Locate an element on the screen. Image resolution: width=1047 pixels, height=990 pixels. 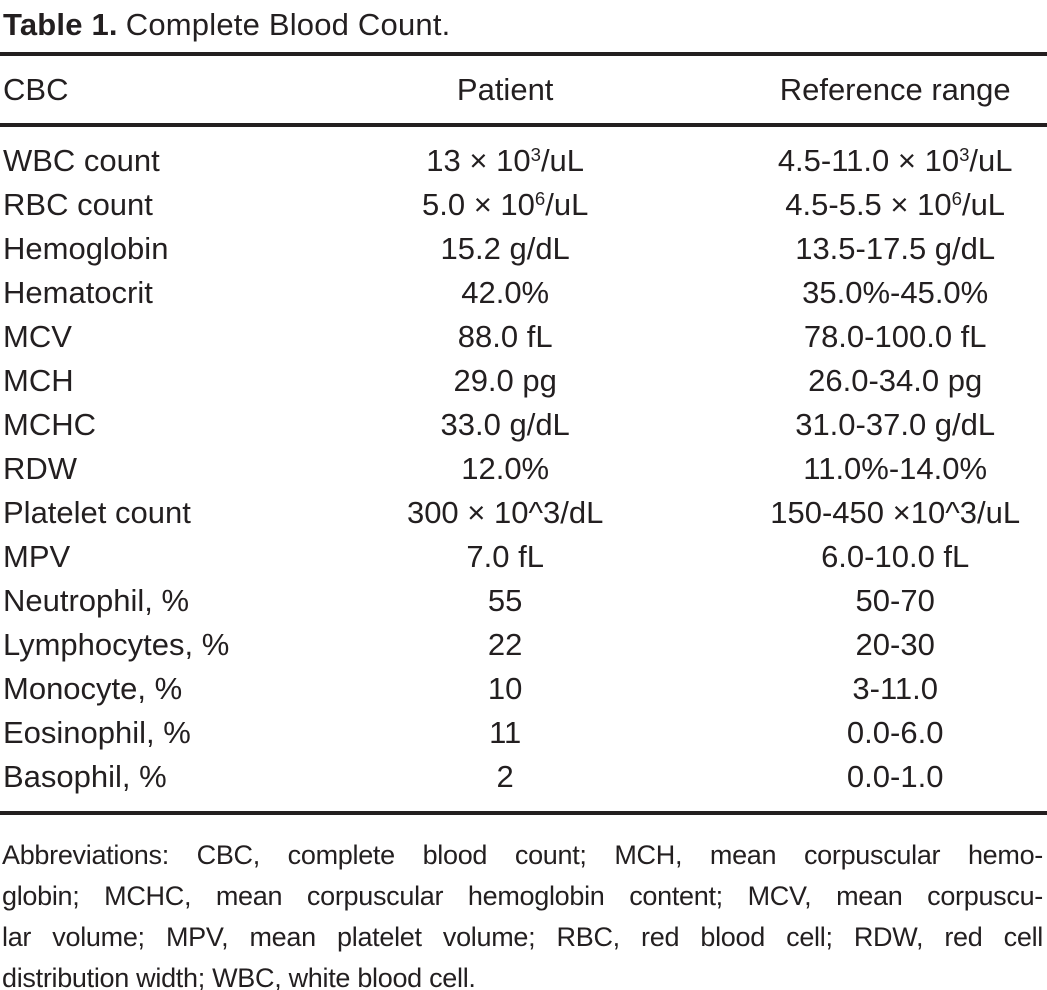
patient-value: 15.2 g/dL is located at coordinates (505, 248).